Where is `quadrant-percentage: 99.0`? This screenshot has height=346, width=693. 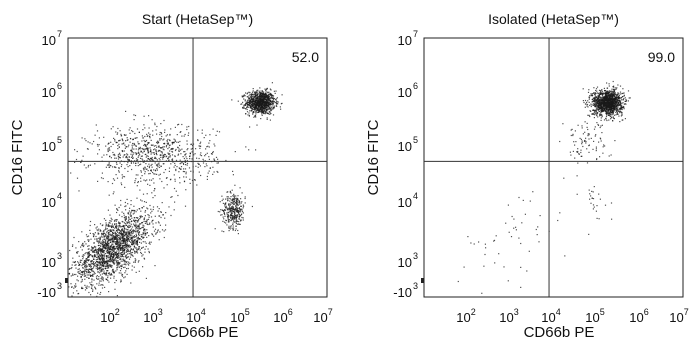
quadrant-percentage: 99.0 is located at coordinates (661, 57).